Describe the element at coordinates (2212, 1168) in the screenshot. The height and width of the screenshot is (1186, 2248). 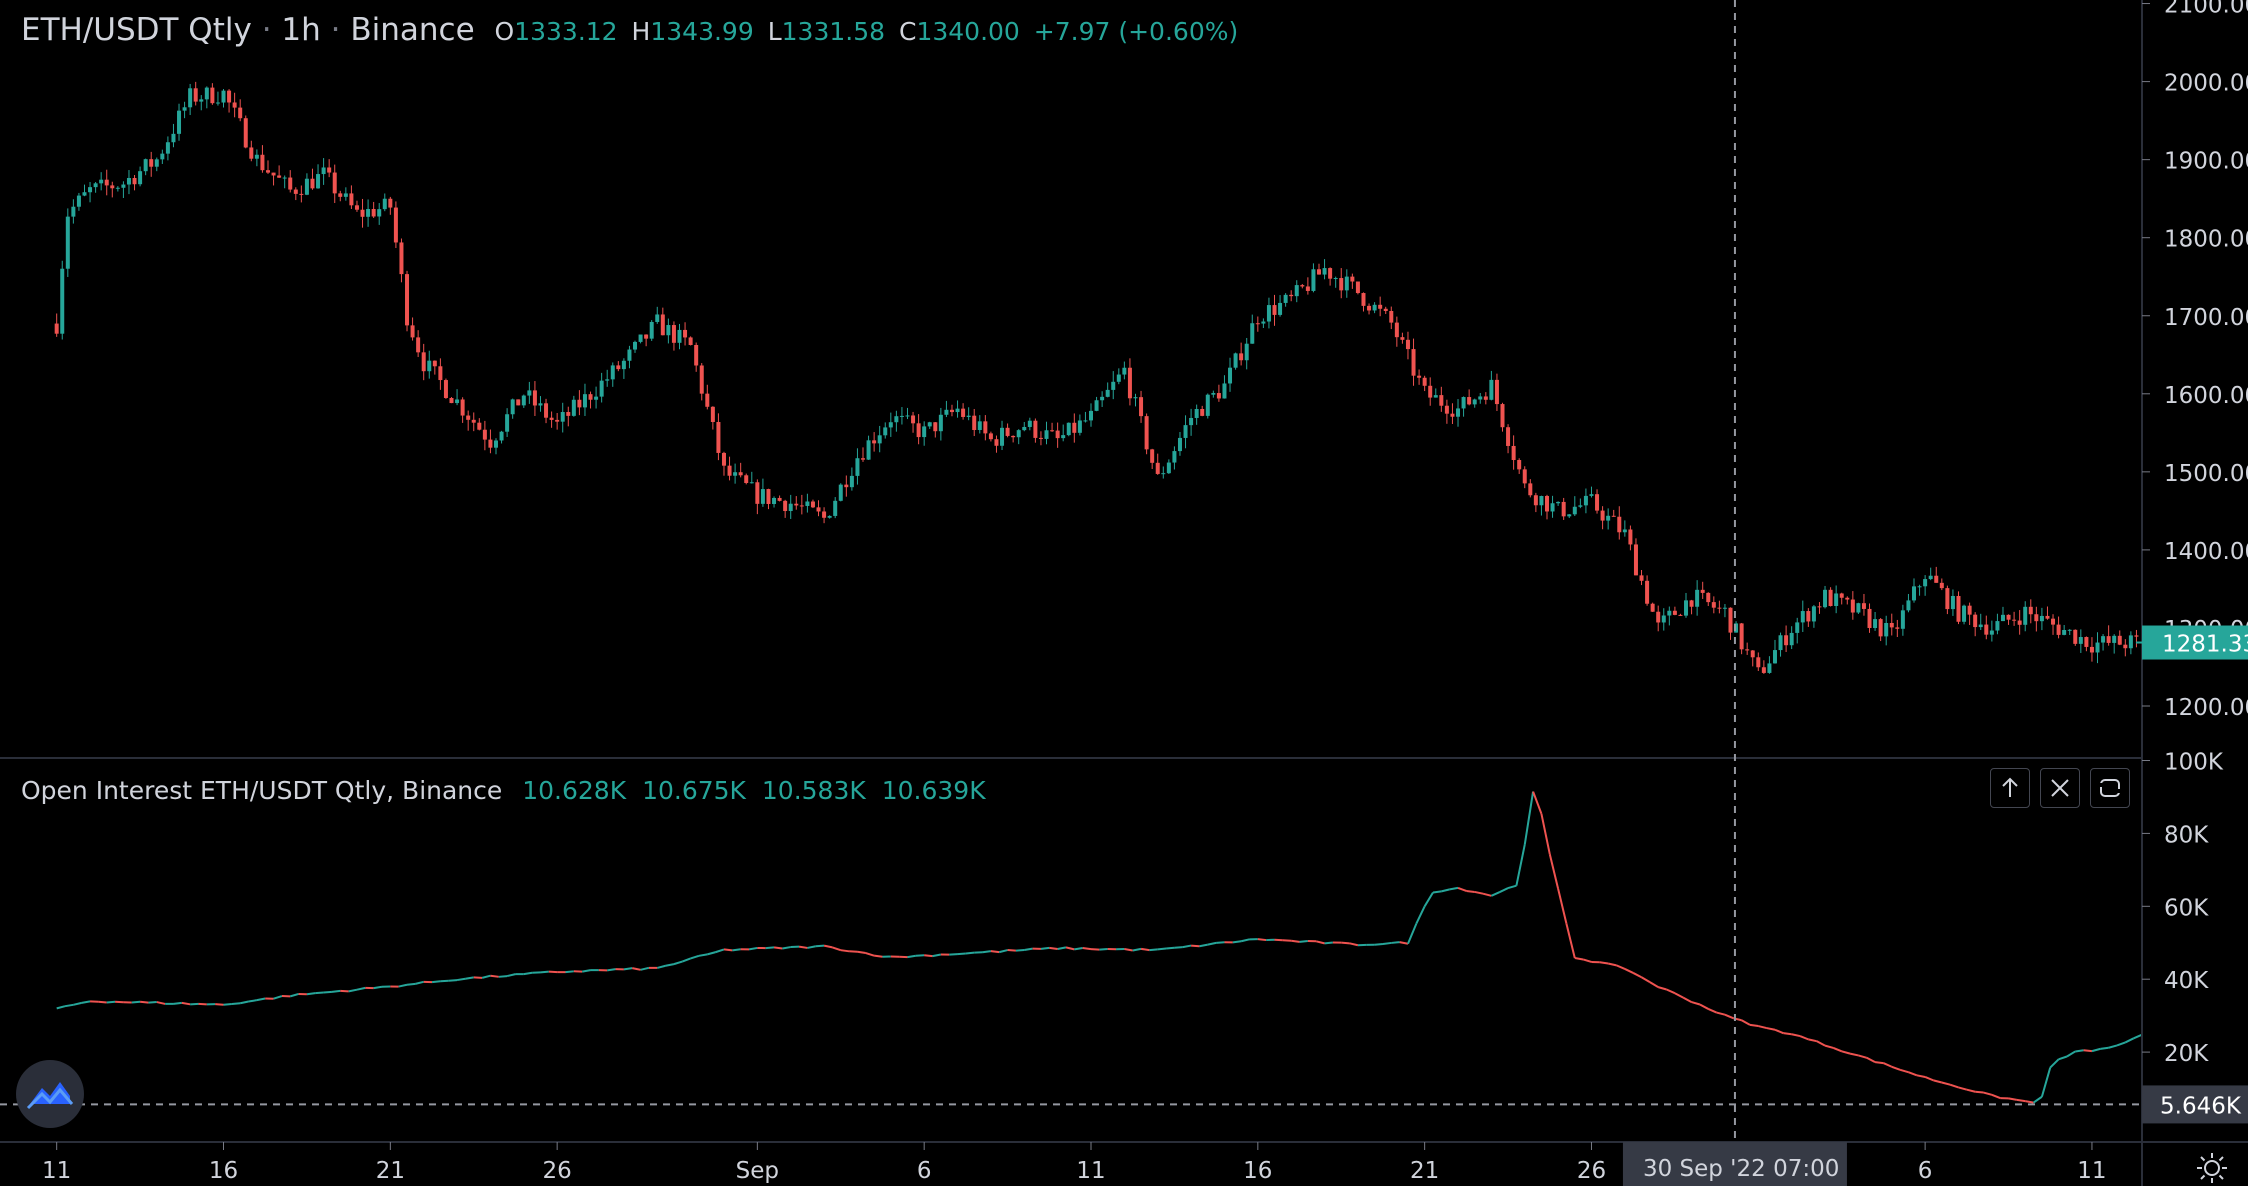
I see `gear-icon` at that location.